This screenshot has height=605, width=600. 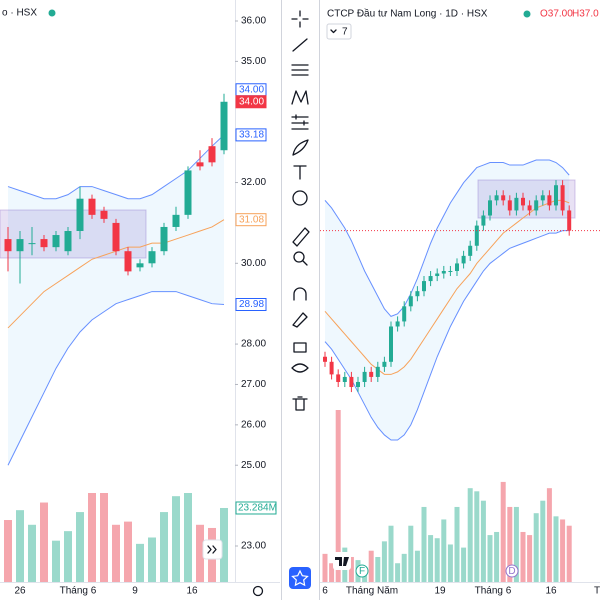 I want to click on x-date-label: 26, so click(x=20, y=591).